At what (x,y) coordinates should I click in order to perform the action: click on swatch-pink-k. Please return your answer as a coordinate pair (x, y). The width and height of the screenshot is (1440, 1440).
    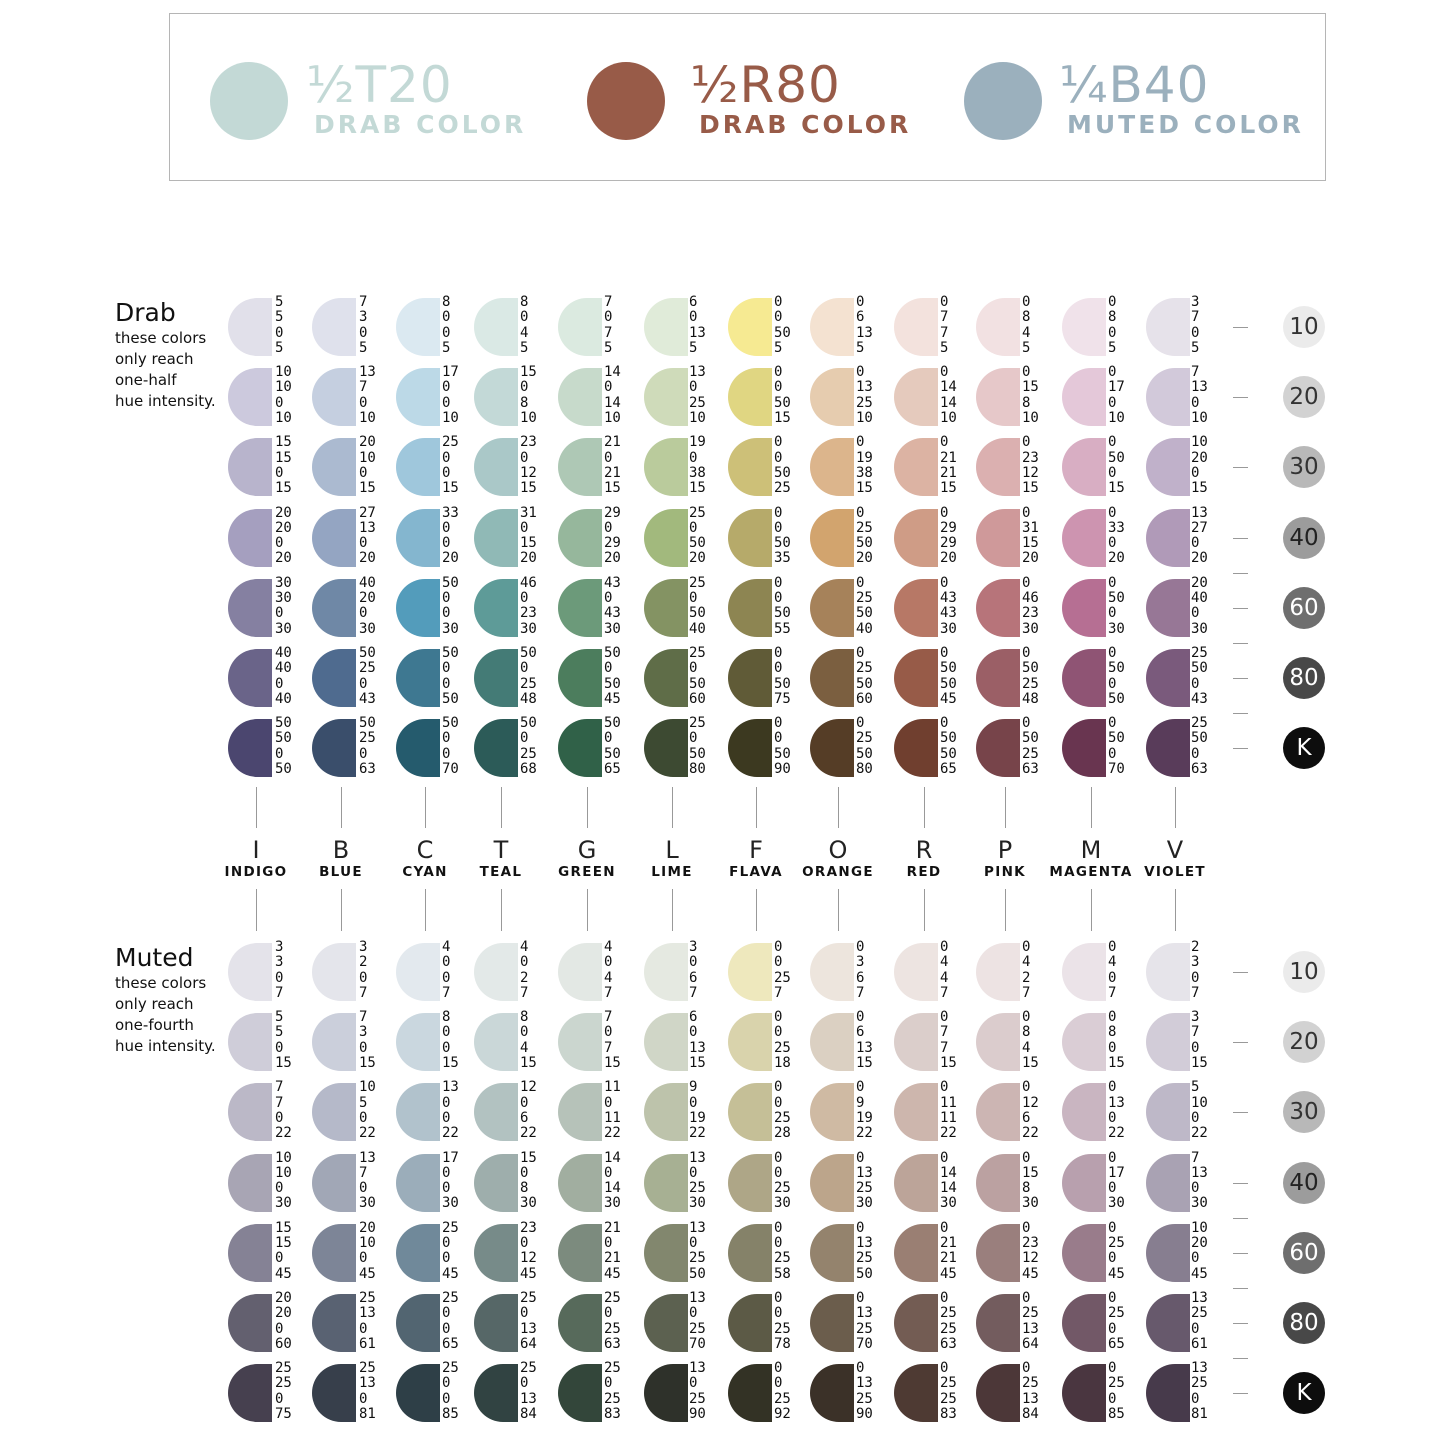
    Looking at the image, I should click on (998, 748).